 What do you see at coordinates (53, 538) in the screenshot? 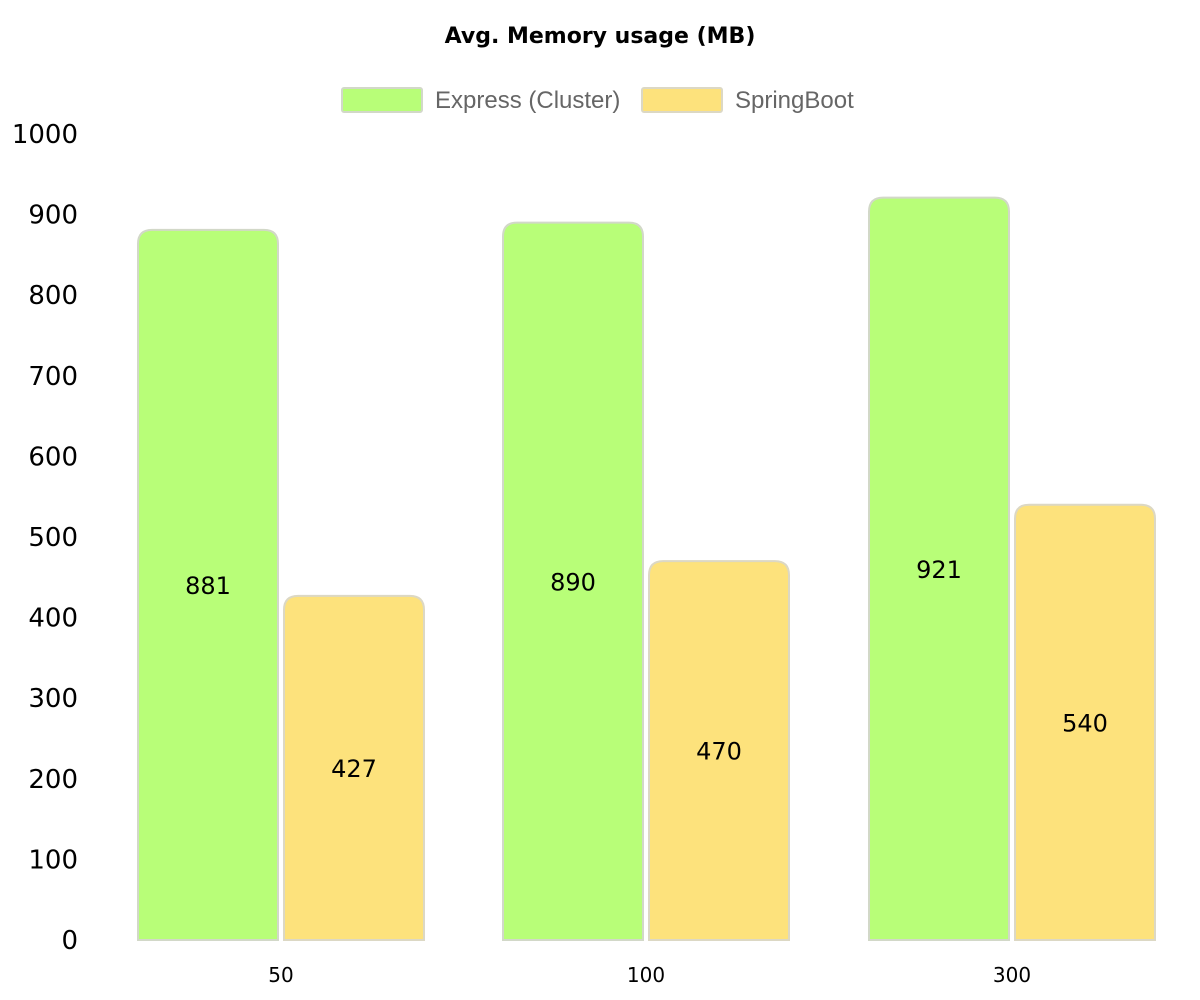
I see `y-tick-label: 500` at bounding box center [53, 538].